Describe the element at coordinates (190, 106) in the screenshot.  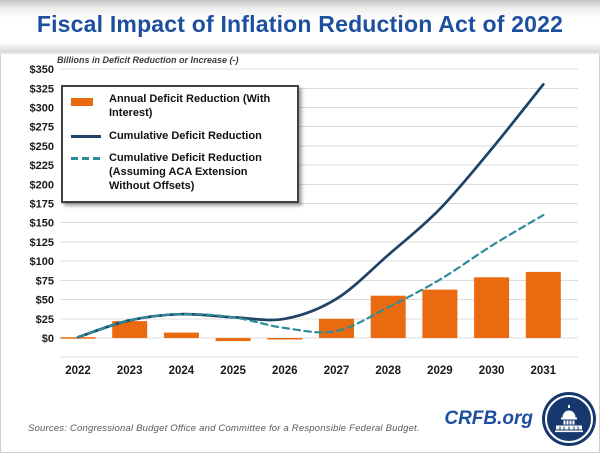
I see `legend-label-annual: Annual Deficit Reduction (With Interest)` at that location.